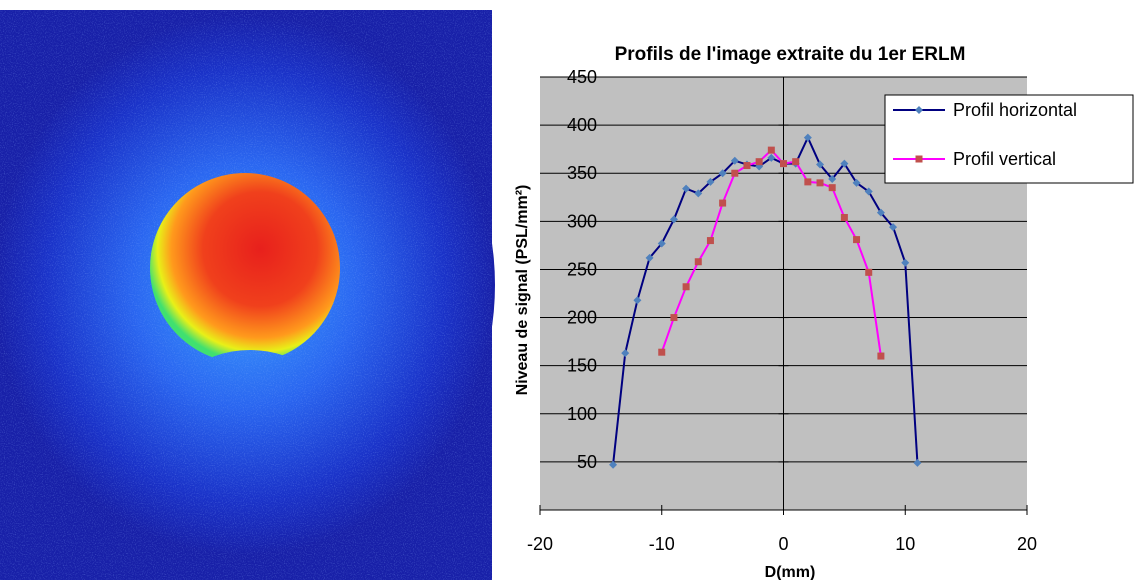  I want to click on x-tick-label: -20, so click(540, 544).